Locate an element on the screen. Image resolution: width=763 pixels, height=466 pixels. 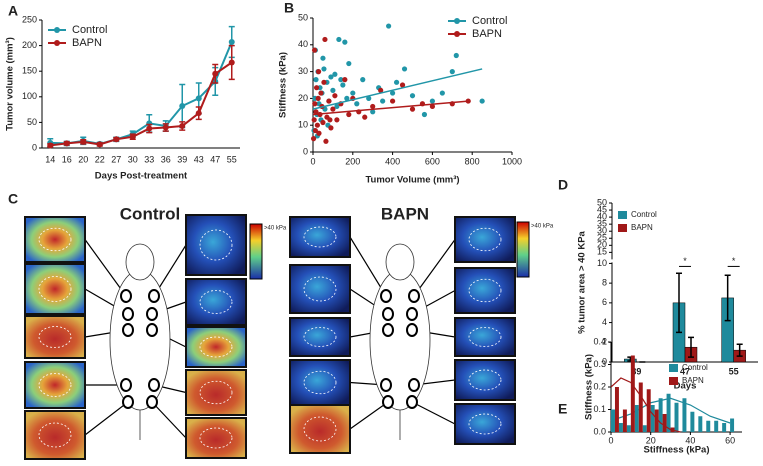
x-tick-label: 0 is located at coordinates (610, 440).